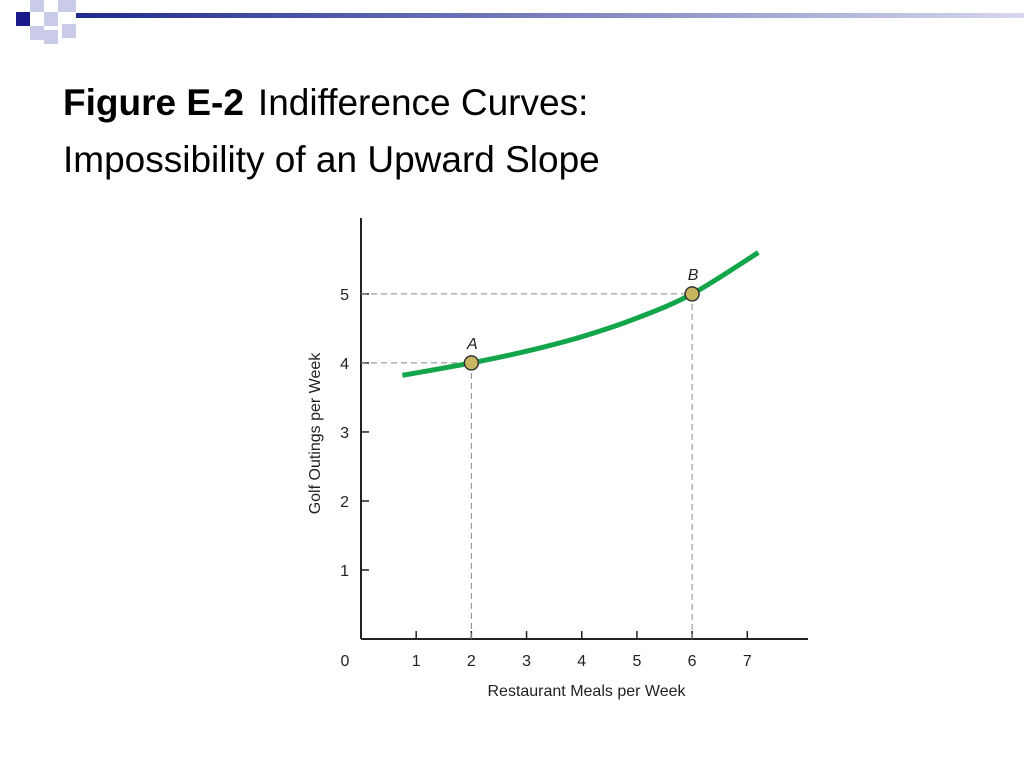 This screenshot has height=773, width=1024. Describe the element at coordinates (423, 102) in the screenshot. I see `title-rest: Indifference Curves:` at that location.